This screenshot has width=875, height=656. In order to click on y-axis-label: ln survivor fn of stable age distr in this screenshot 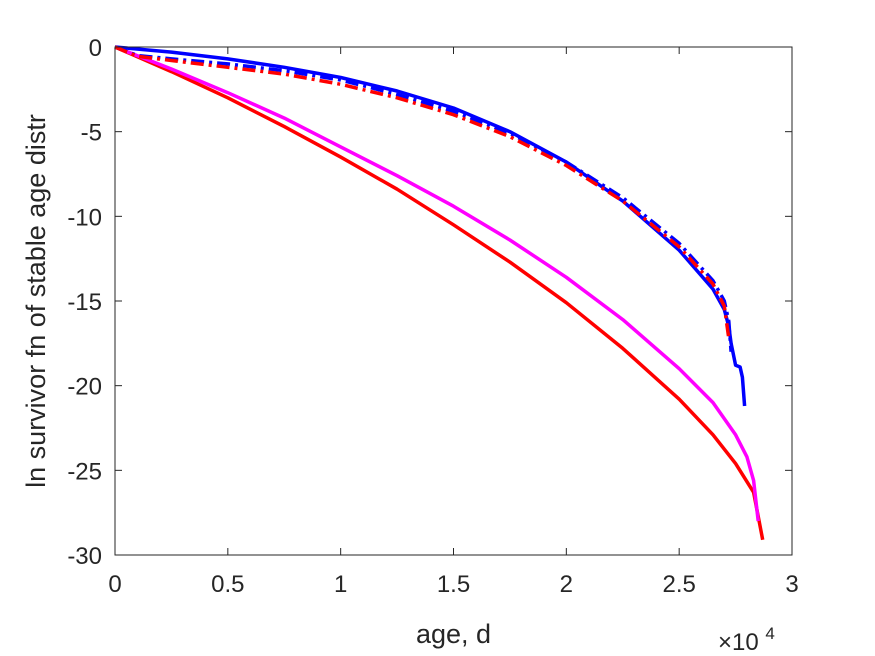, I will do `click(36, 301)`.